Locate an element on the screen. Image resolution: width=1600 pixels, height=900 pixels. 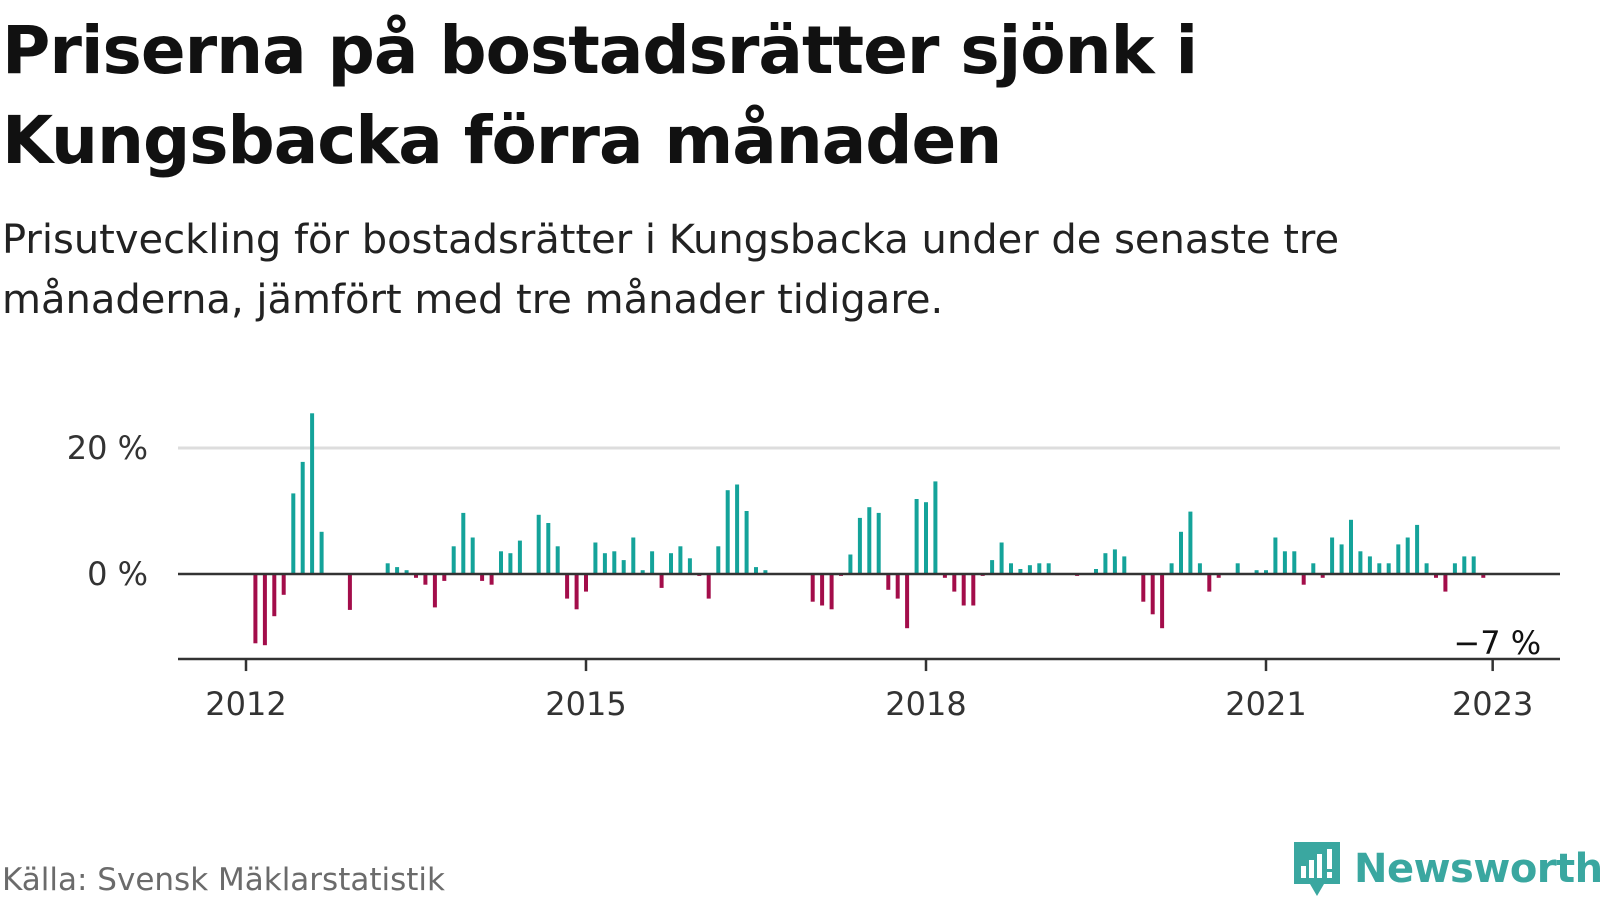
y-tick-labels: 0 % 20 % is located at coordinates (107, 511).